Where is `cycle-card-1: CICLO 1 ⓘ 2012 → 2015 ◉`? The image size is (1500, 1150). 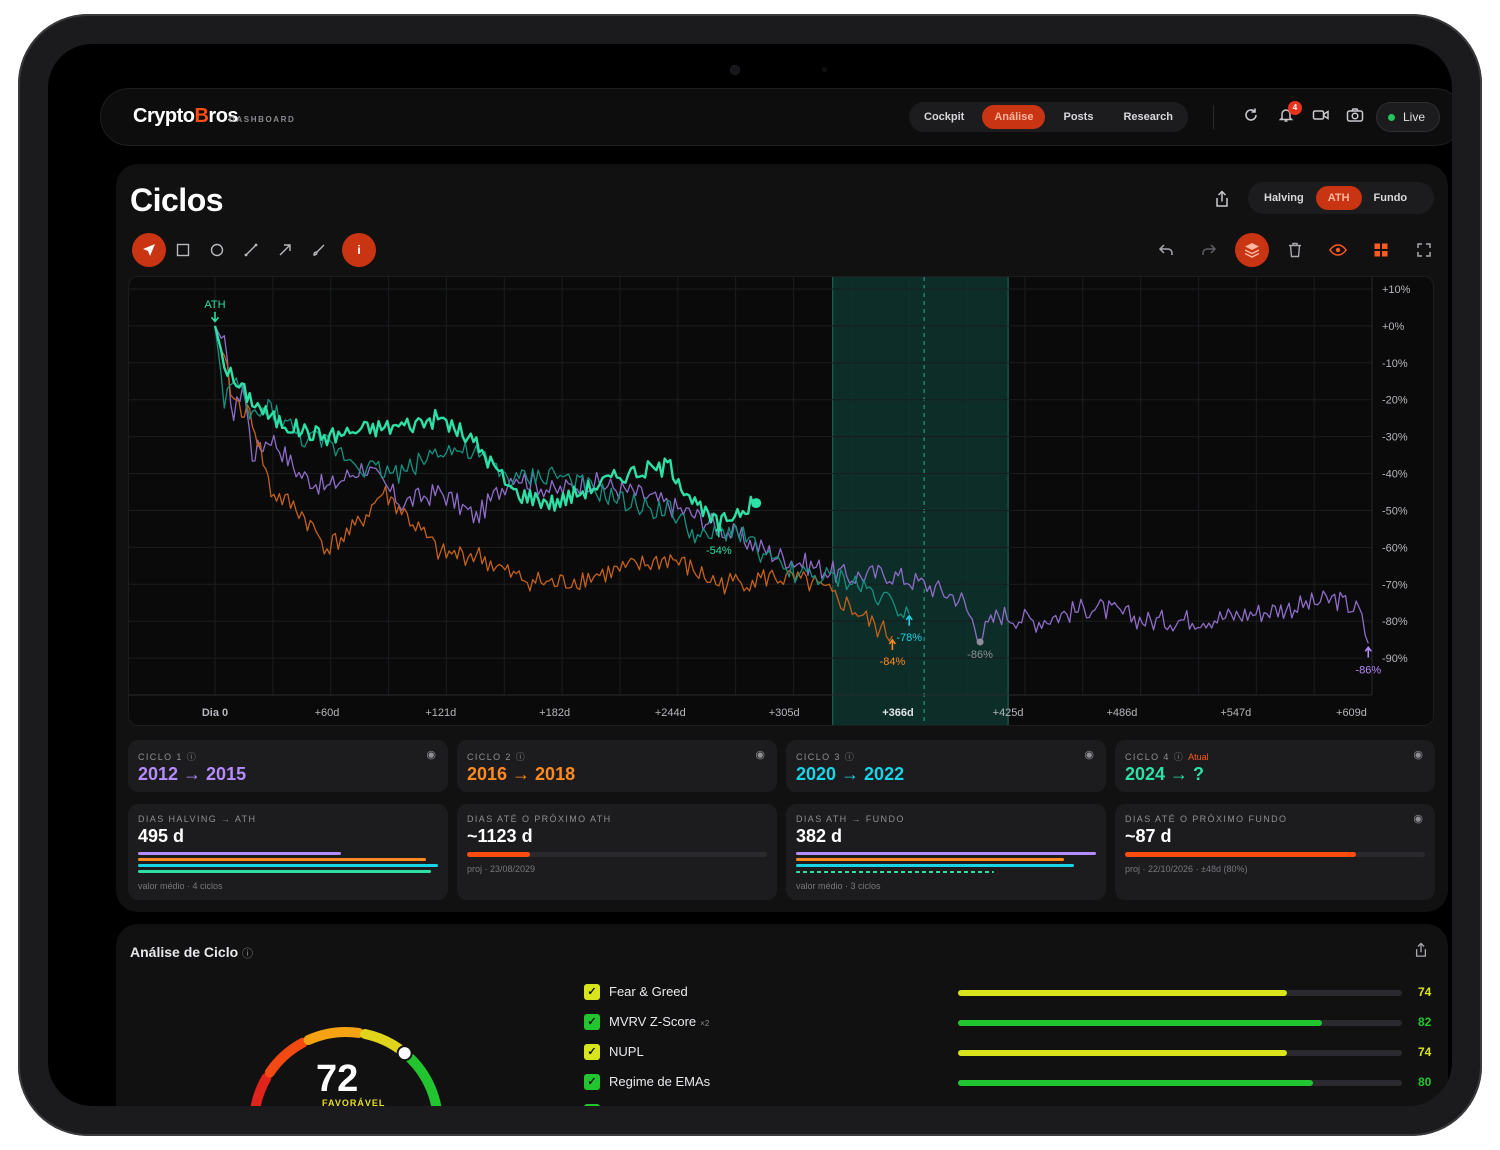
cycle-card-1: CICLO 1 ⓘ 2012 → 2015 ◉ is located at coordinates (288, 766).